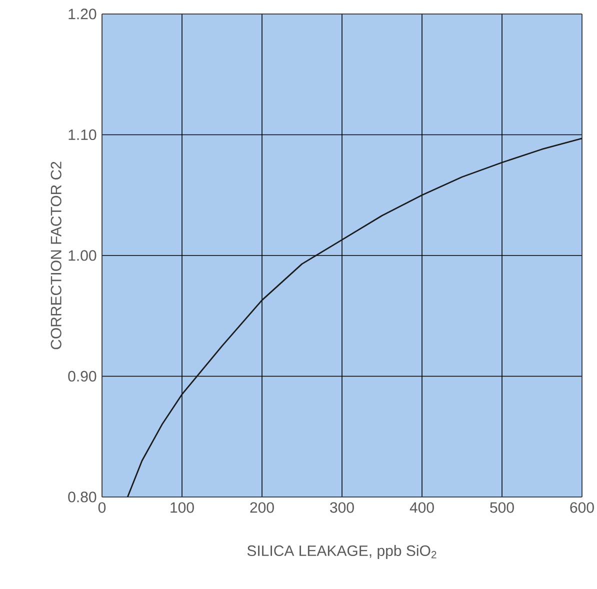 The width and height of the screenshot is (597, 589). I want to click on y-tick-label: 1.00, so click(82, 255).